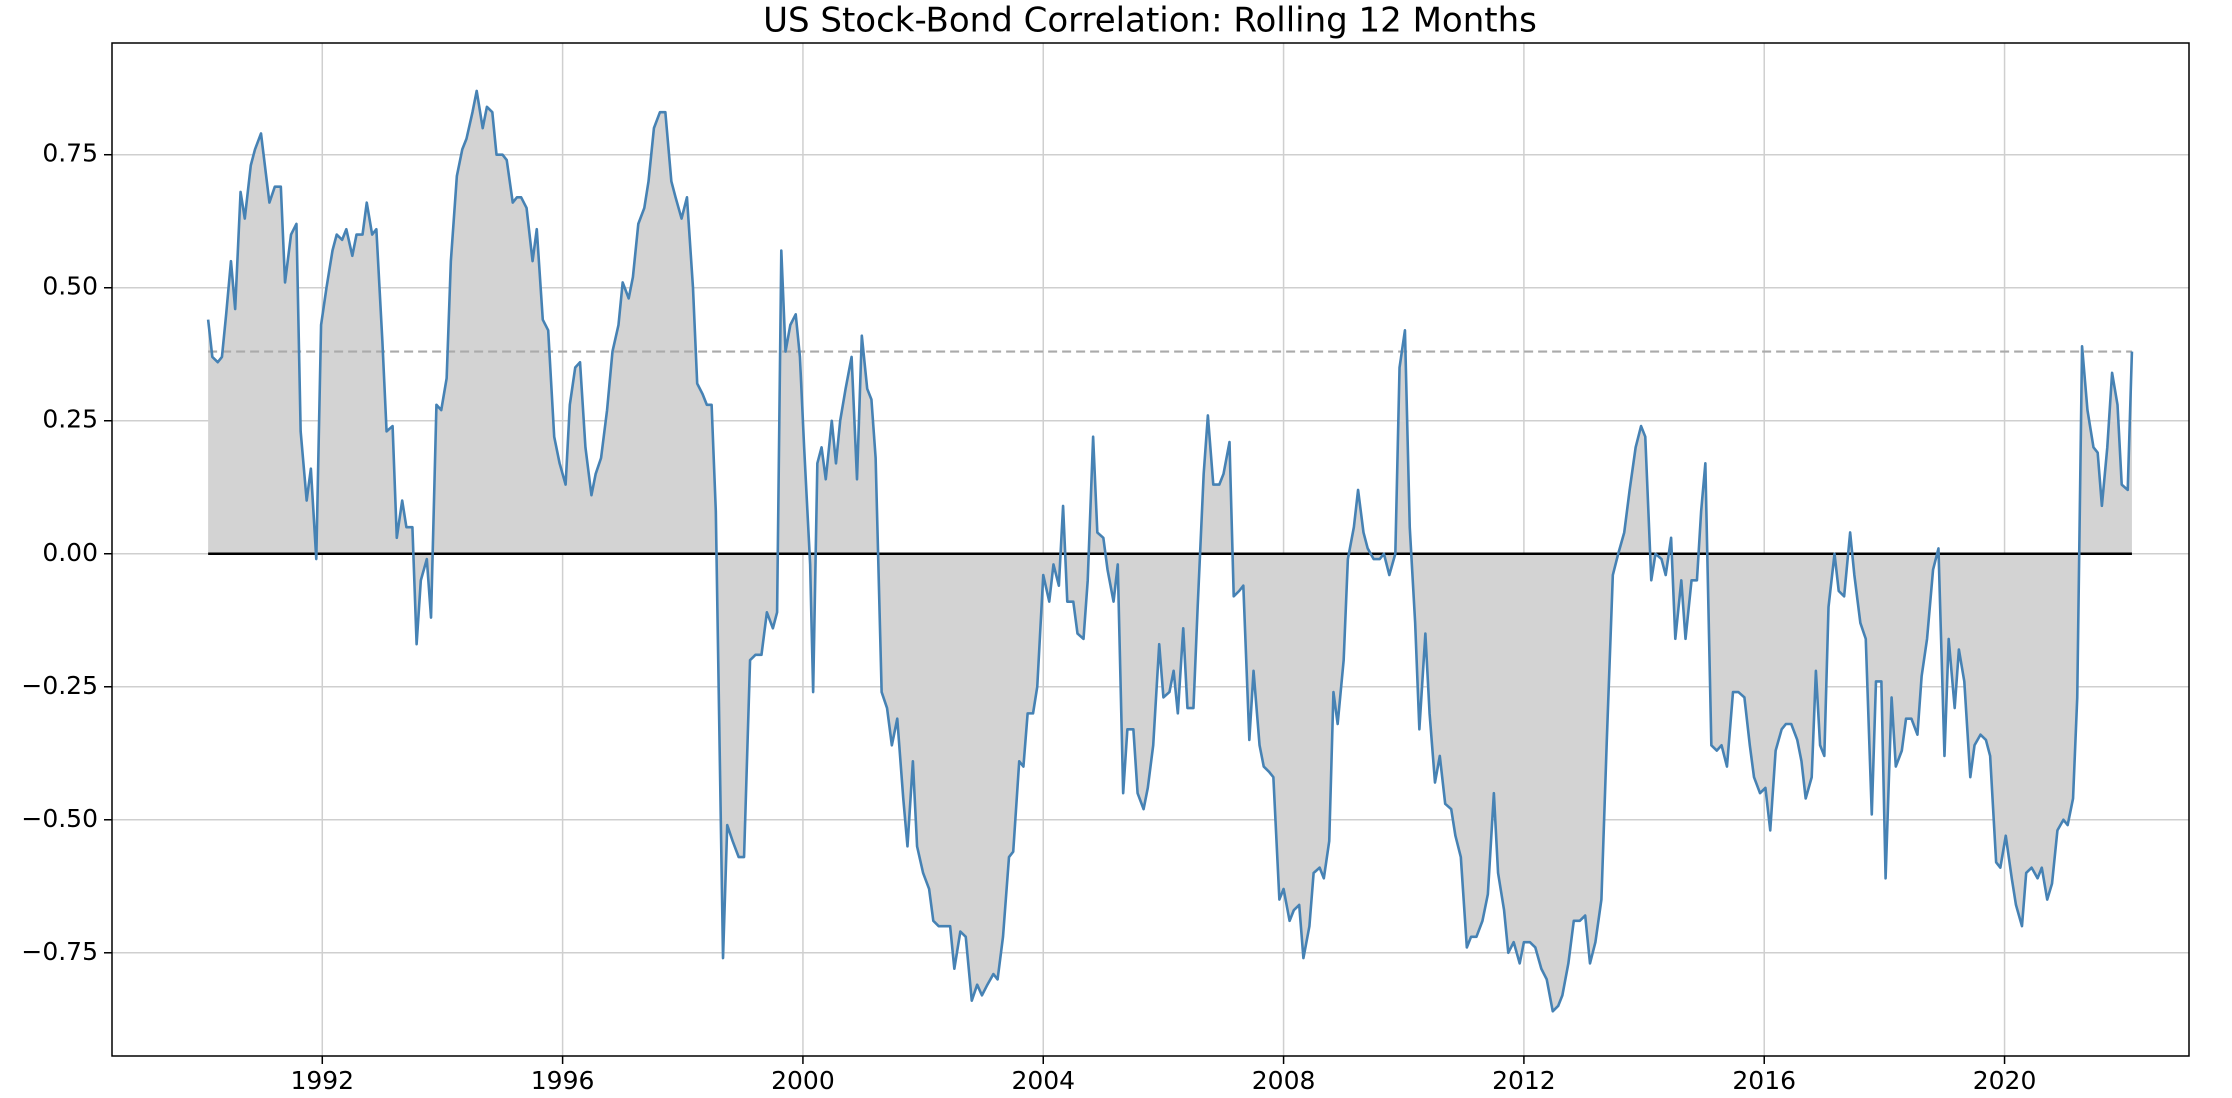 Image resolution: width=2232 pixels, height=1098 pixels. What do you see at coordinates (1764, 1080) in the screenshot?
I see `x-tick-label: 2016` at bounding box center [1764, 1080].